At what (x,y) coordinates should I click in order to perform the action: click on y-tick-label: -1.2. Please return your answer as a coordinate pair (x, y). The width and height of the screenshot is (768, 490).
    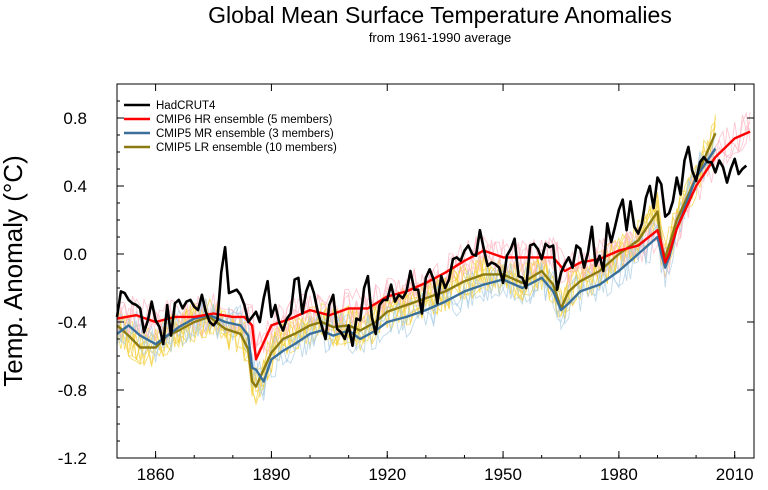
    Looking at the image, I should click on (72, 458).